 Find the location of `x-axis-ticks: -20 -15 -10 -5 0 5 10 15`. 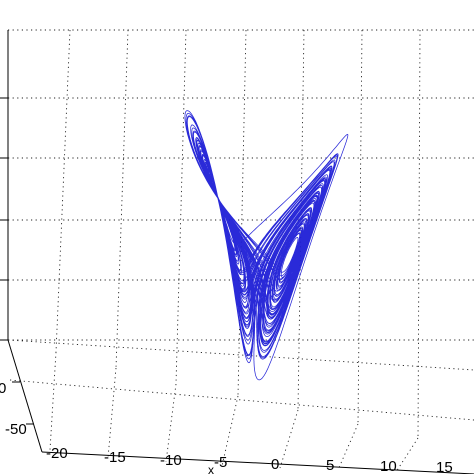

x-axis-ticks: -20 -15 -10 -5 0 5 10 15 is located at coordinates (249, 459).